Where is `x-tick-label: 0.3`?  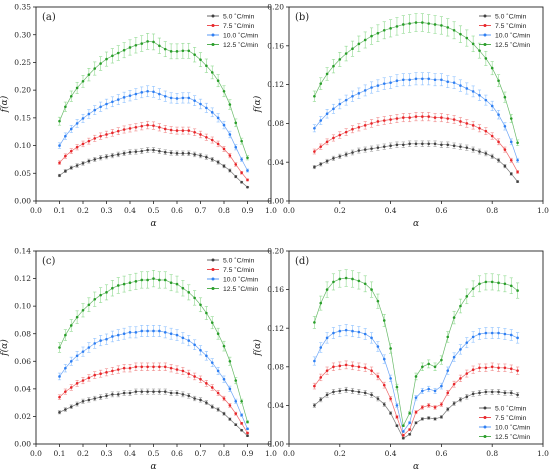 x-tick-label: 0.3 is located at coordinates (107, 210).